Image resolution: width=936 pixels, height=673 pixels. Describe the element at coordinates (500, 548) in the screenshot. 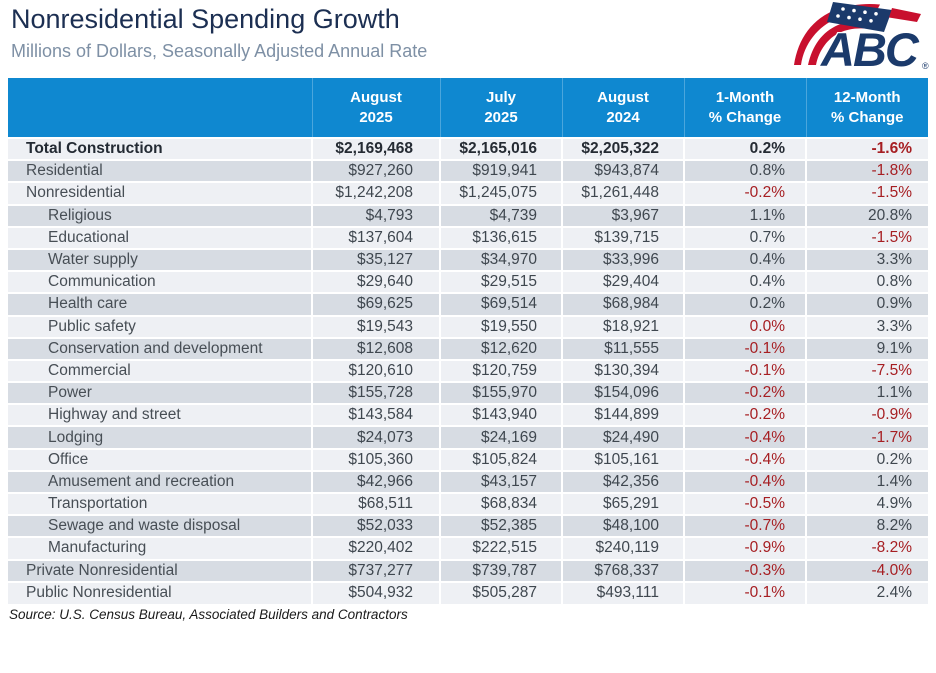

I see `dollar-value-cell: $222,515` at that location.